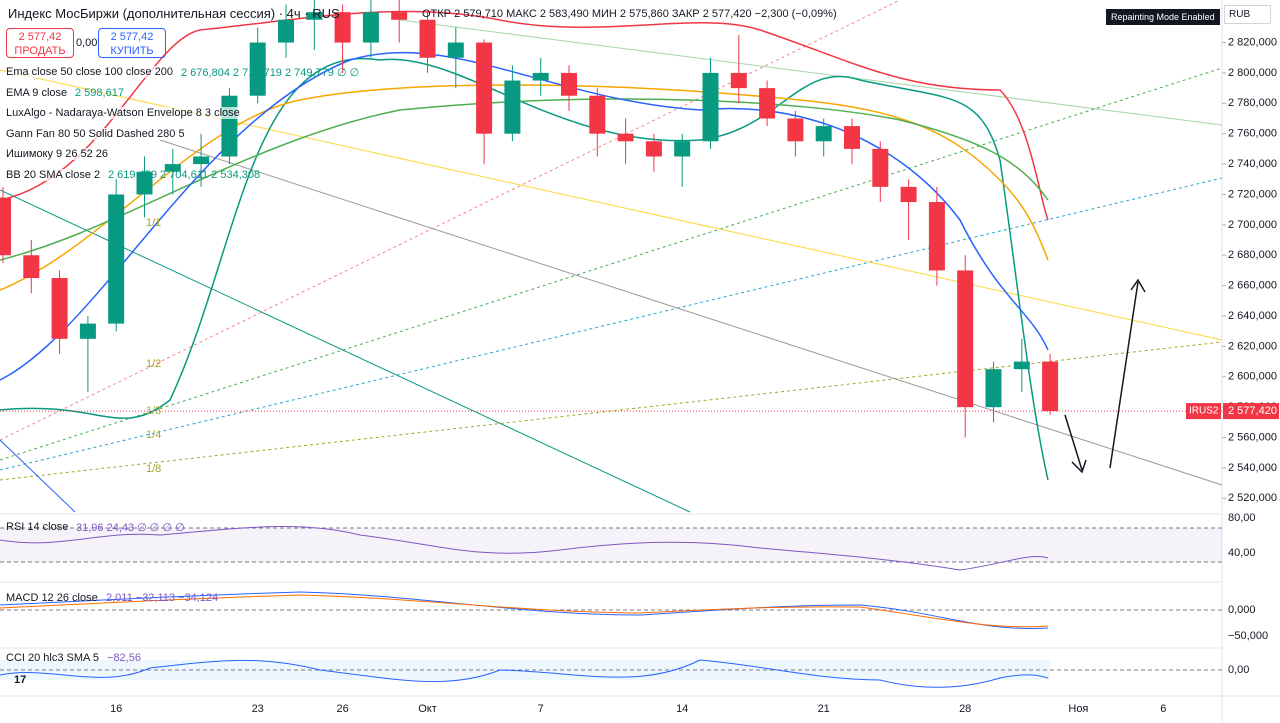 The width and height of the screenshot is (1280, 723). Describe the element at coordinates (162, 598) in the screenshot. I see `pane-values: 2,011 −32,113 −34,124` at that location.